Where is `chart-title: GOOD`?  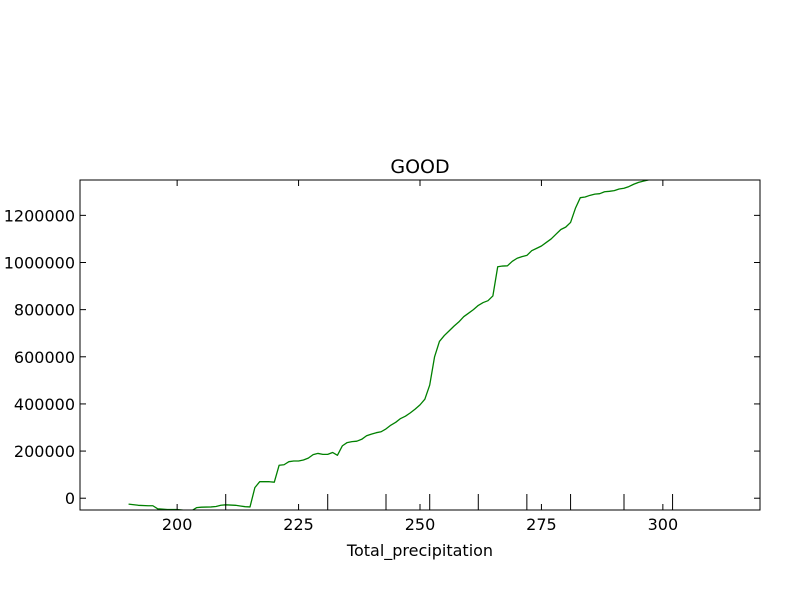
chart-title: GOOD is located at coordinates (419, 167).